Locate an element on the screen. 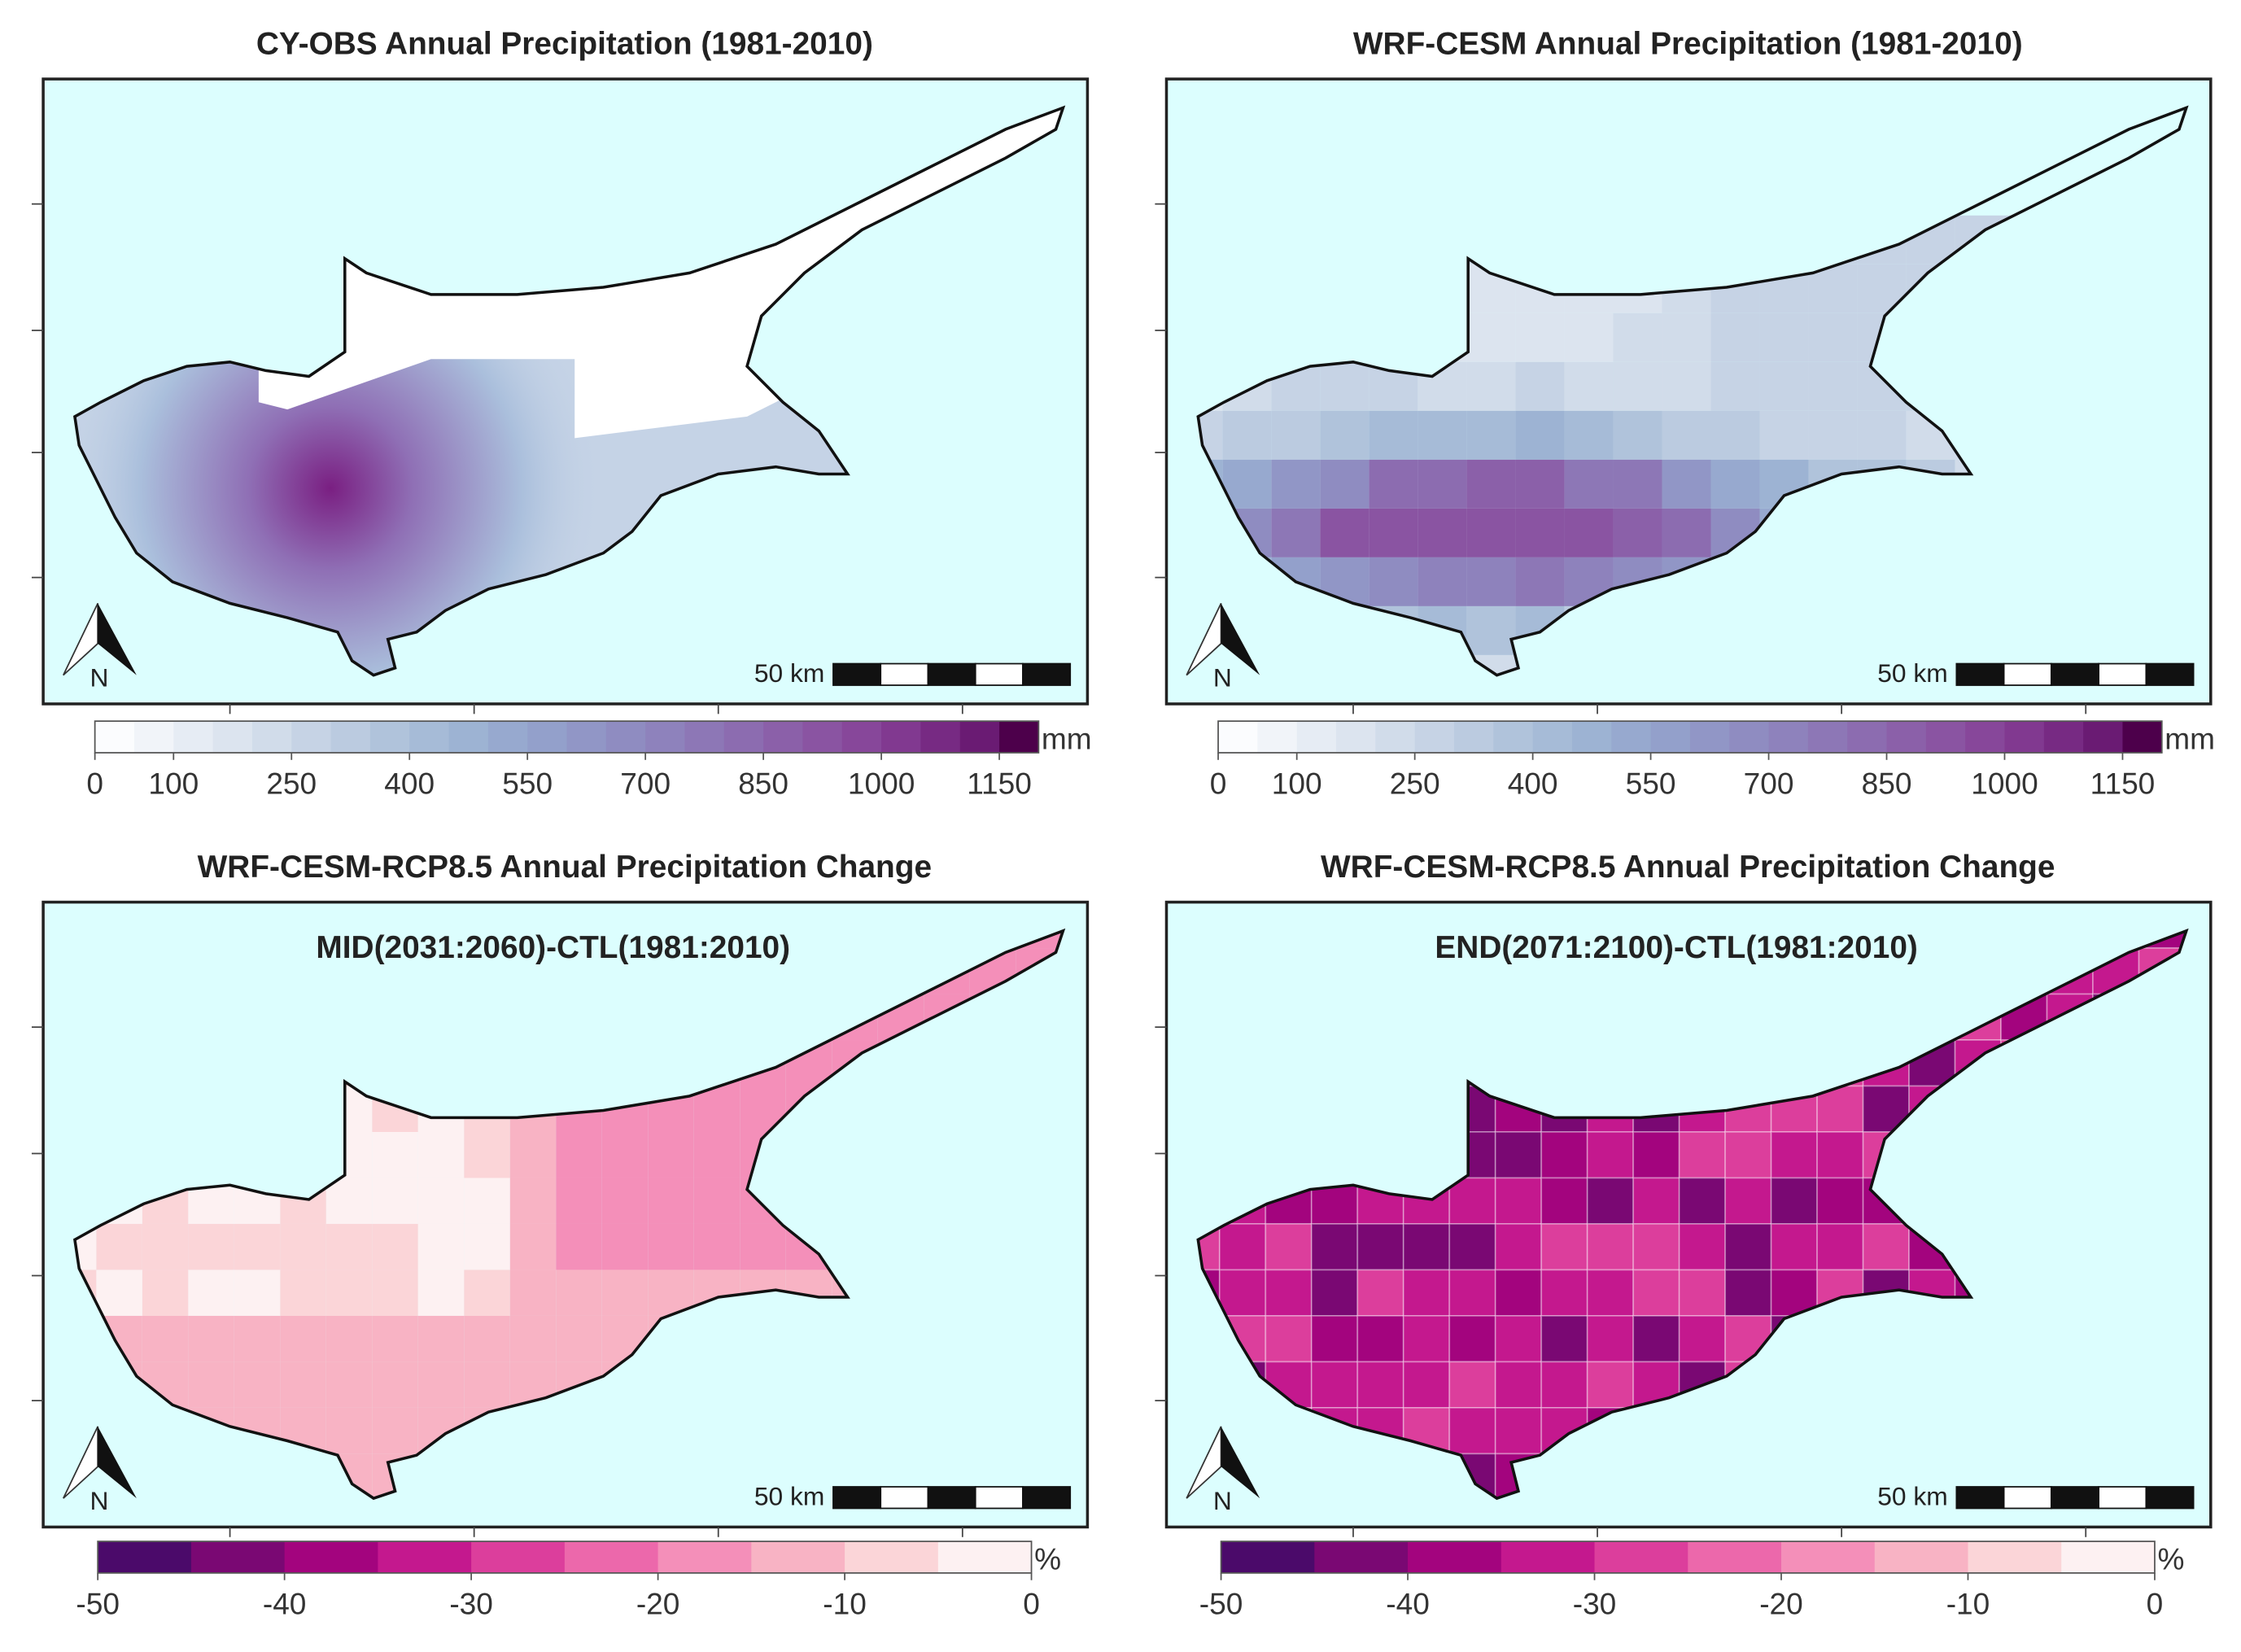 The image size is (2241, 1652). north-arrow-right is located at coordinates (1240, 639).